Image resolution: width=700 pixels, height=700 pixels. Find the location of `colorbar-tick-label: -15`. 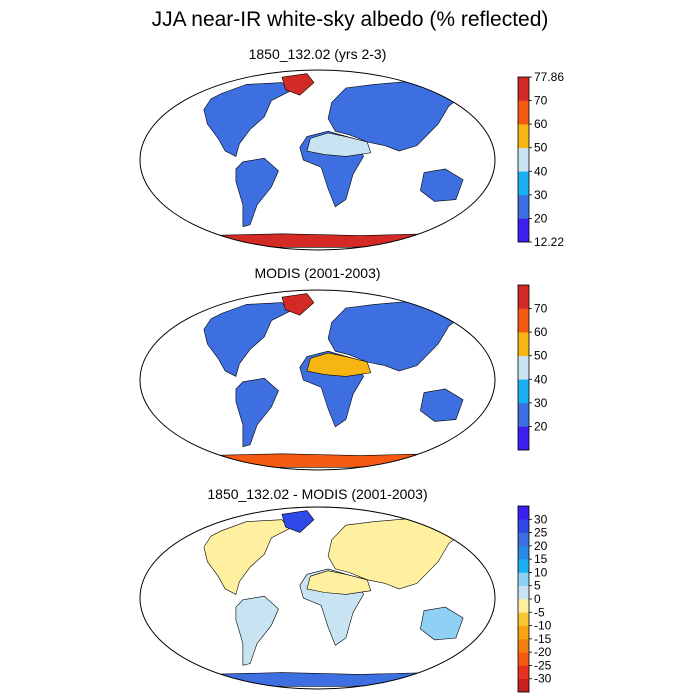

colorbar-tick-label: -15 is located at coordinates (543, 639).